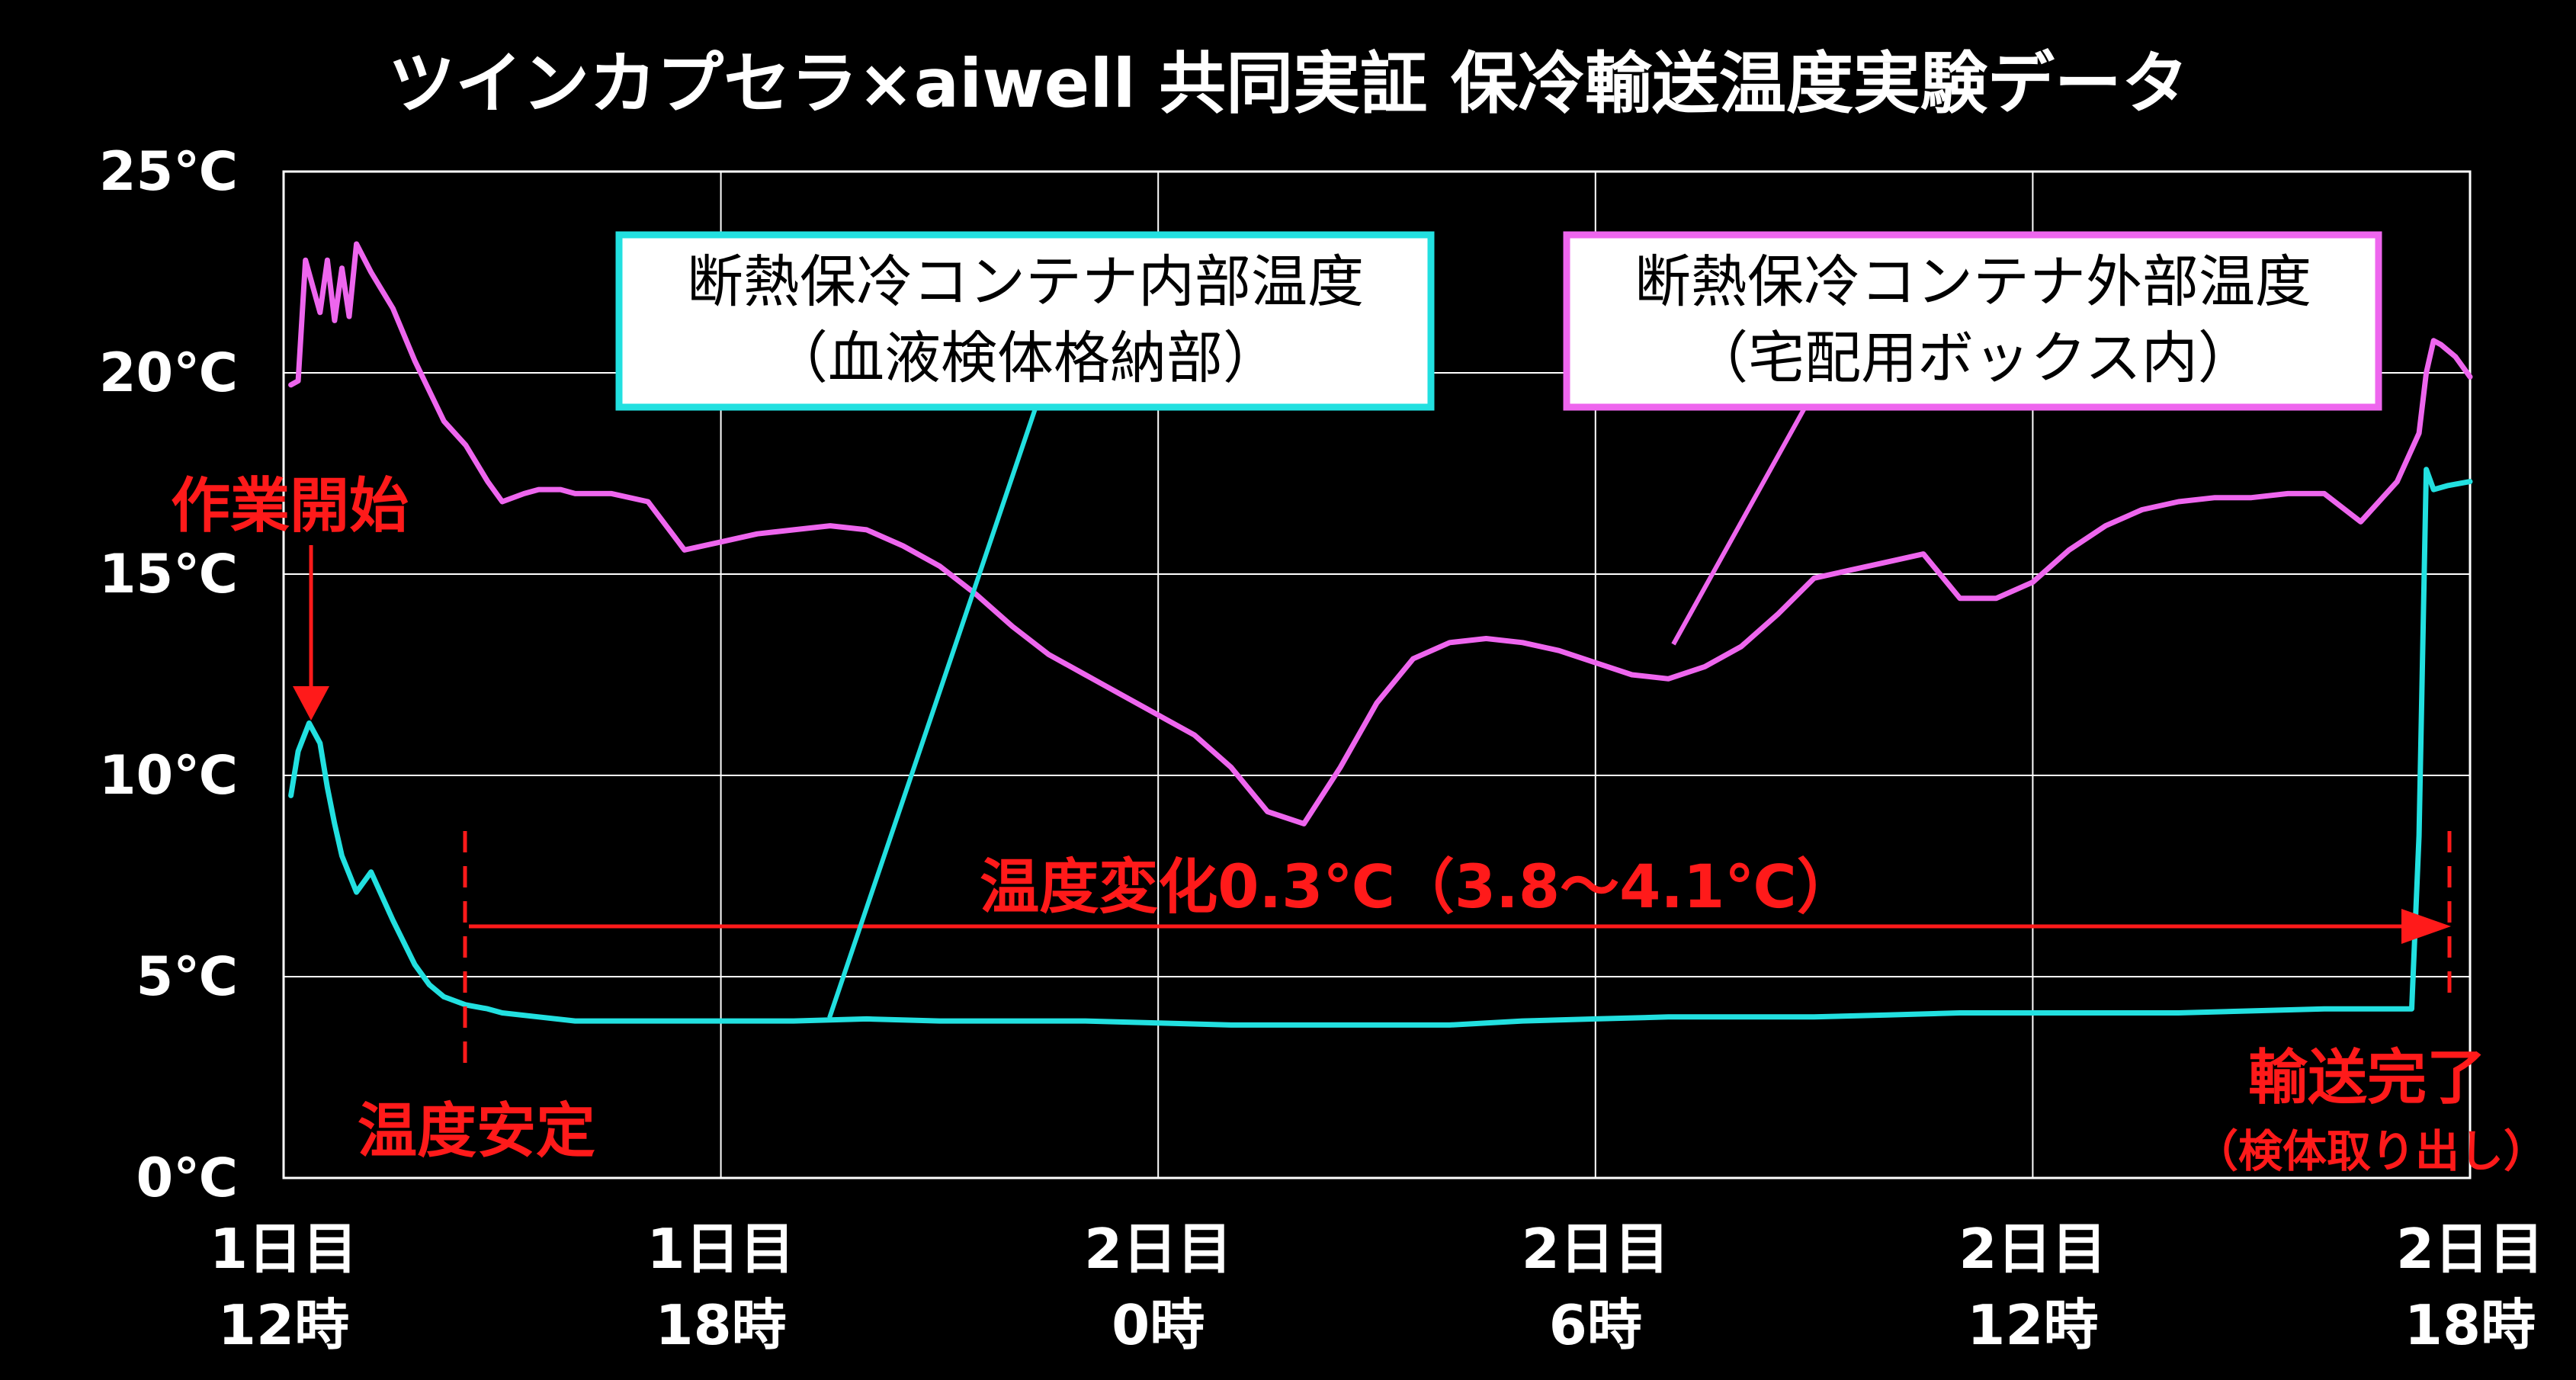 This screenshot has width=2576, height=1380. Describe the element at coordinates (1158, 1325) in the screenshot. I see `x-tick-time-label: 0時` at that location.